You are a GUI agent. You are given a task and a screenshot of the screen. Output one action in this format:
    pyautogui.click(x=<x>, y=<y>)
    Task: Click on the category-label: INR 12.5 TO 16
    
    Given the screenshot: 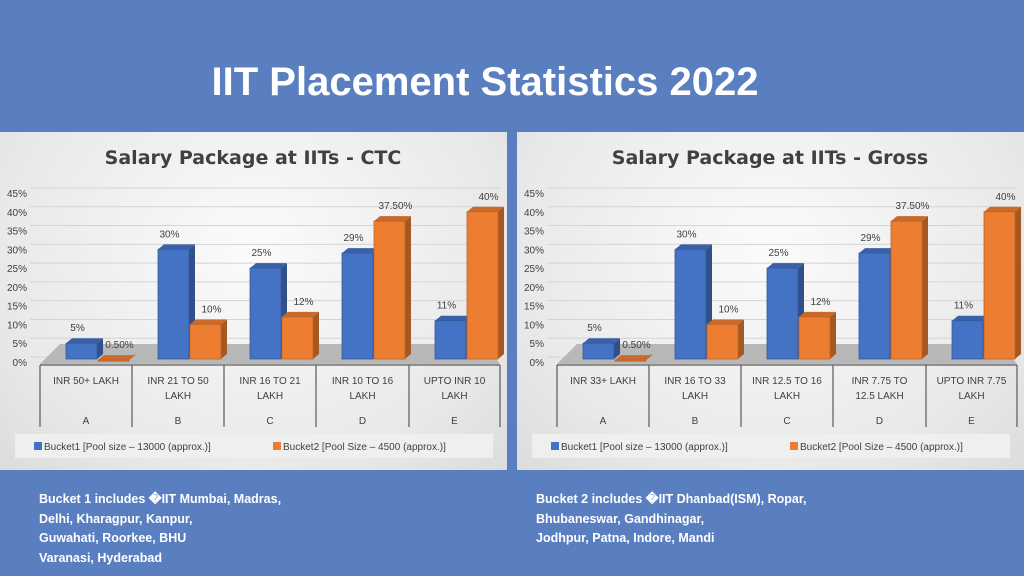 What is the action you would take?
    pyautogui.click(x=787, y=381)
    